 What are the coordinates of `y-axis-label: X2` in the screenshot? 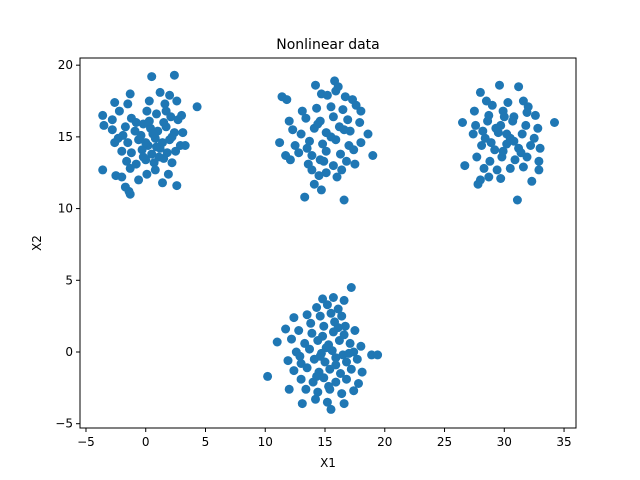 It's located at (37, 243).